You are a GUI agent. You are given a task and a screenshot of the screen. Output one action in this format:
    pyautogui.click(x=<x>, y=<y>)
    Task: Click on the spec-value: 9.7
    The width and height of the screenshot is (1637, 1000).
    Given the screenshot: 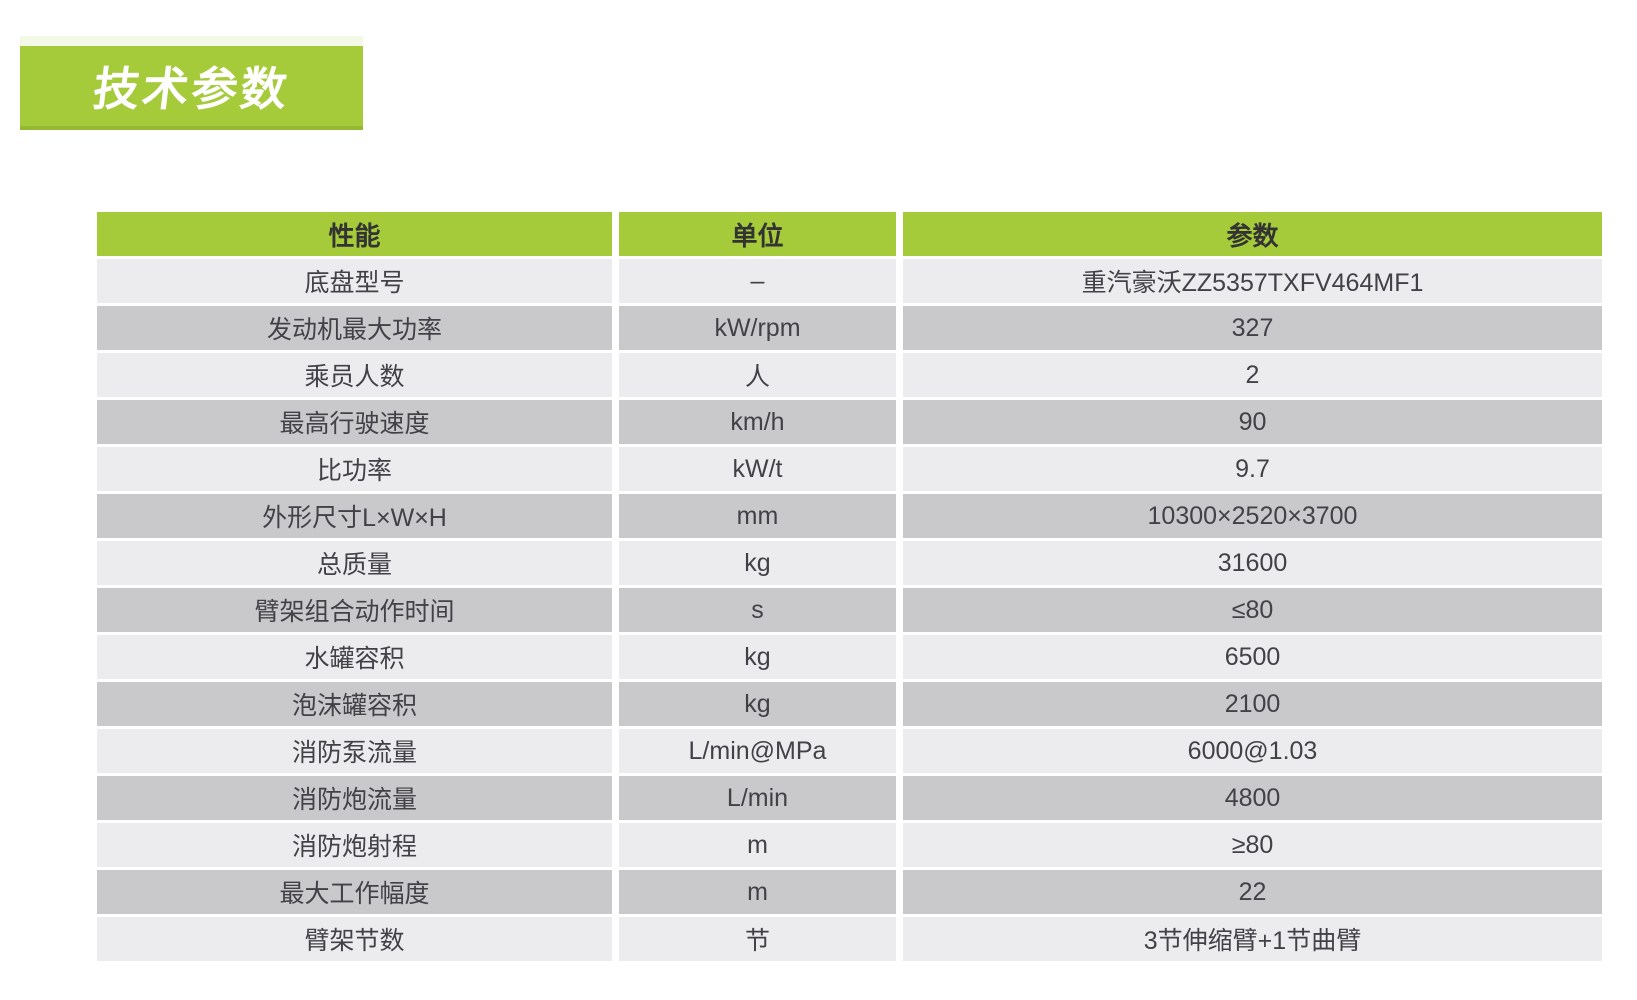 What is the action you would take?
    pyautogui.click(x=1252, y=469)
    